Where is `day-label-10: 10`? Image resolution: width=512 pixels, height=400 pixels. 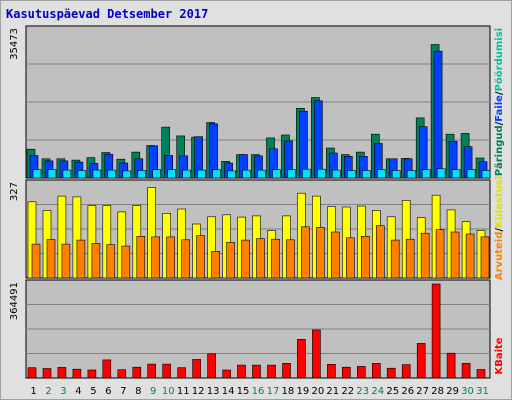
day-label-10: 10 is located at coordinates (168, 391).